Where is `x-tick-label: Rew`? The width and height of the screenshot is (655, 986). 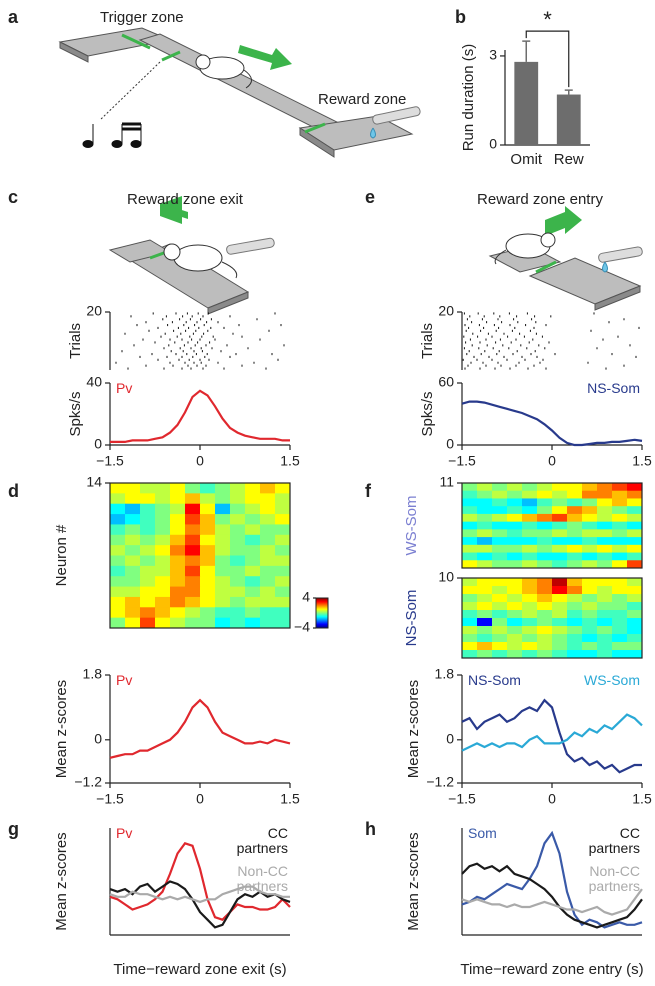
x-tick-label: Rew is located at coordinates (569, 159).